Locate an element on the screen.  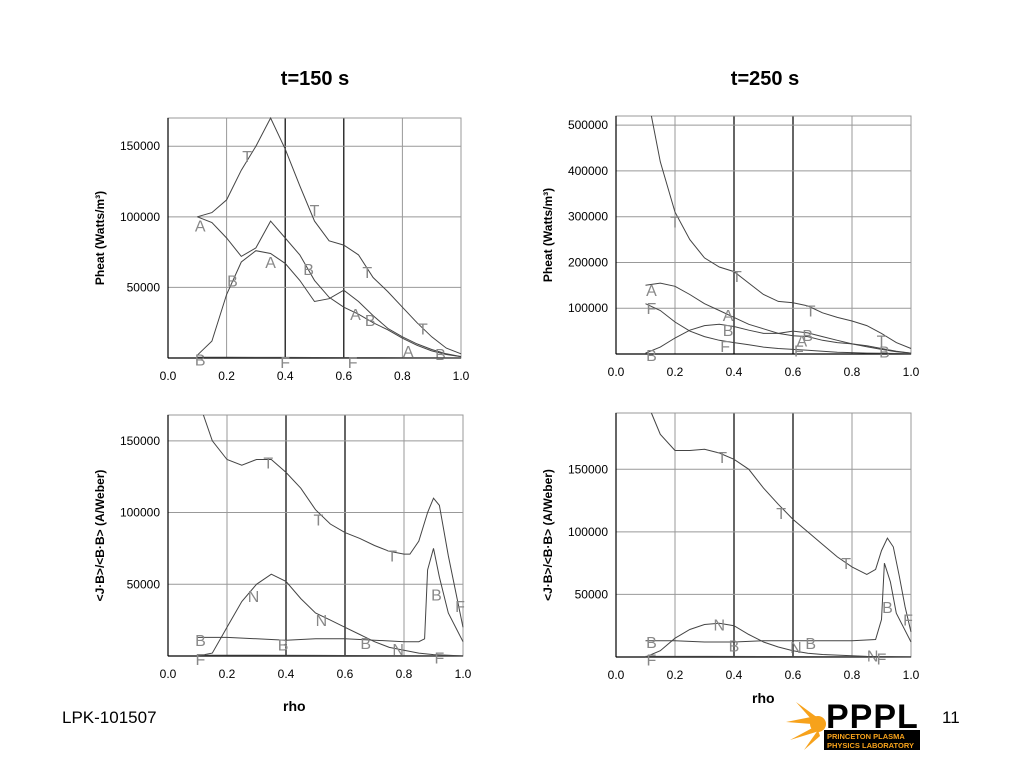
y-tick-label: 100000 is located at coordinates (588, 532).